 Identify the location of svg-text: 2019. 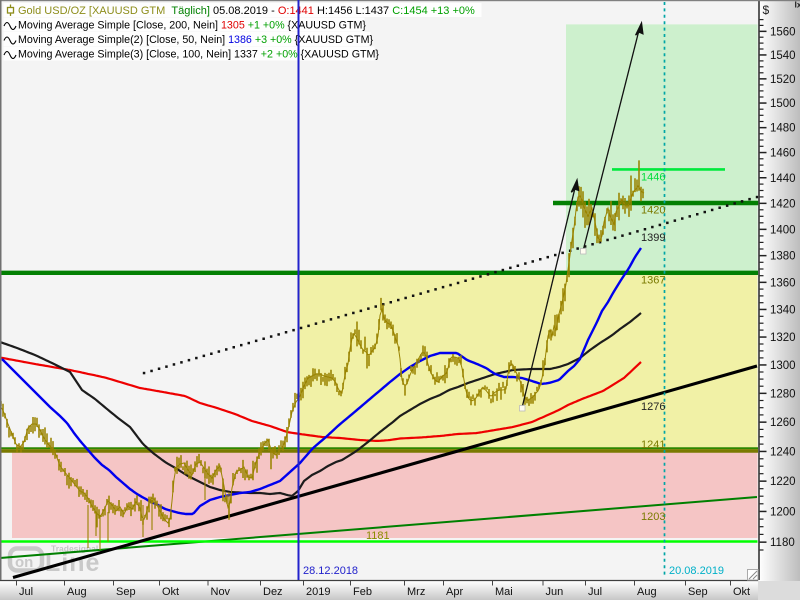
(318, 592).